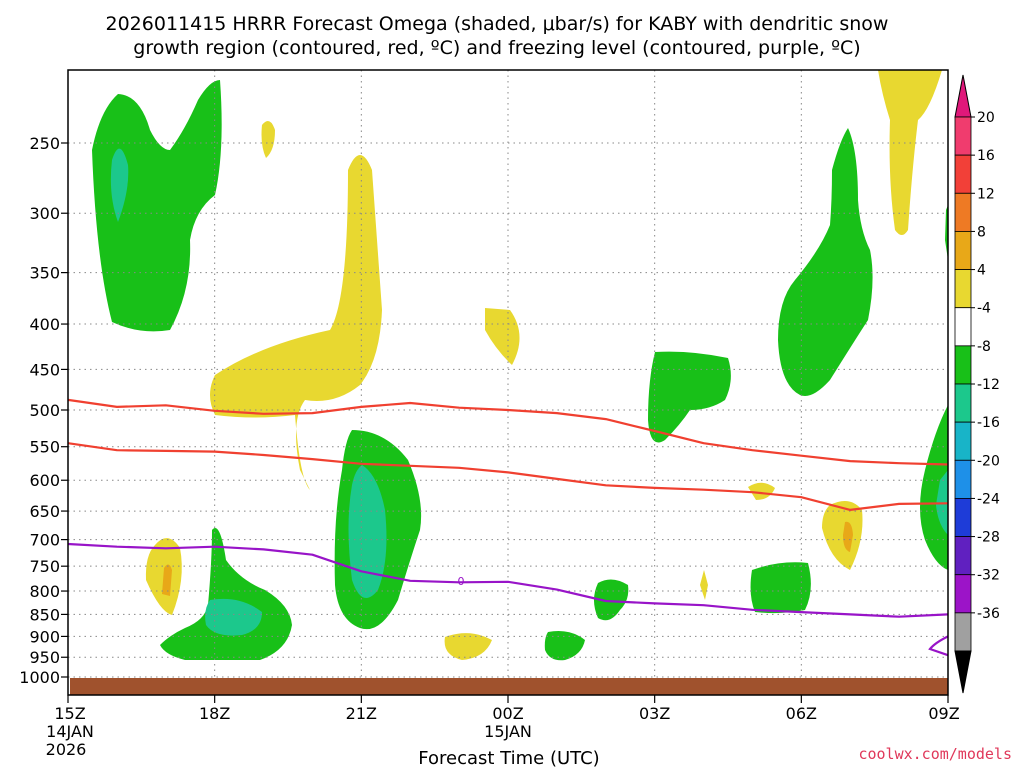  What do you see at coordinates (502, 336) in the screenshot?
I see `omega-region-yellow-small-b` at bounding box center [502, 336].